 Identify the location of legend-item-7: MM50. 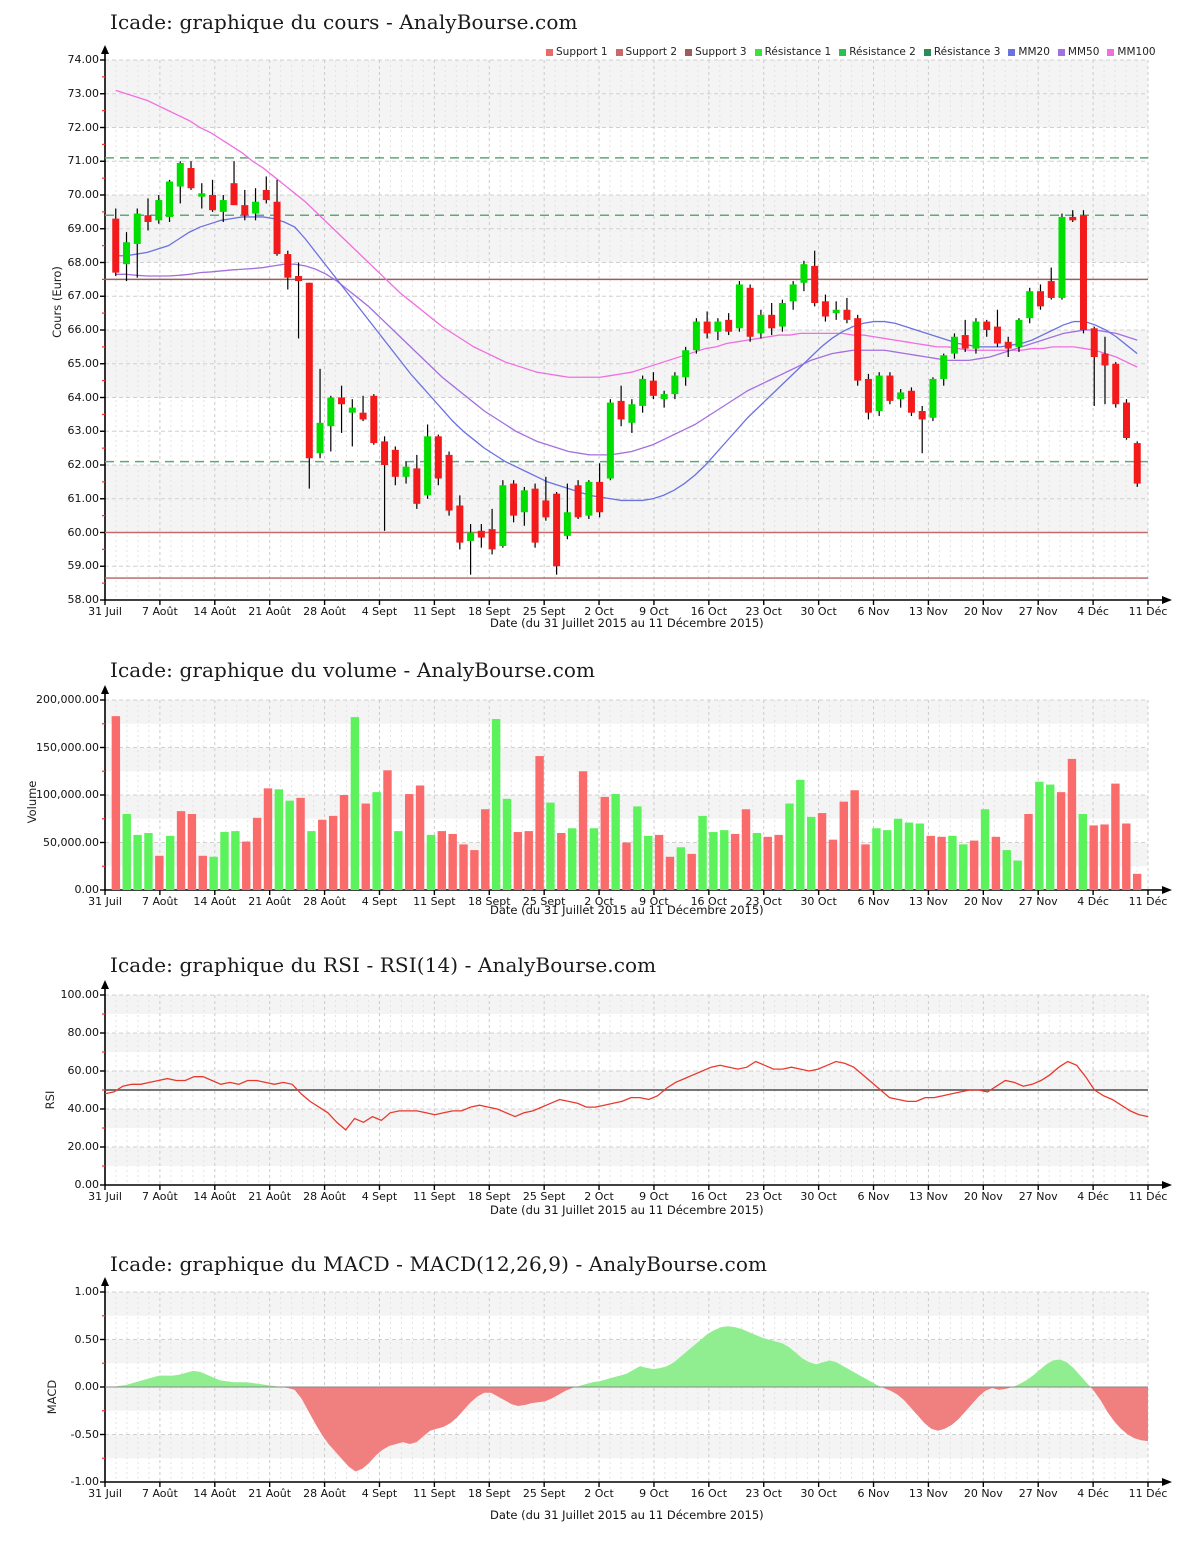
(1078, 52).